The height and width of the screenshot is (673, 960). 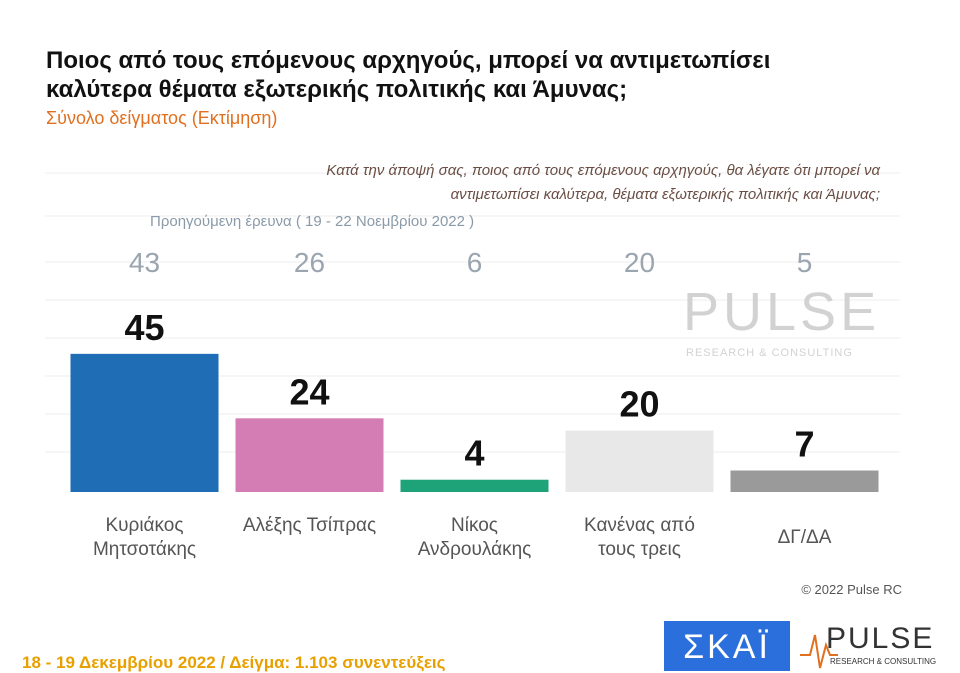 I want to click on skai-logo-box, so click(x=727, y=646).